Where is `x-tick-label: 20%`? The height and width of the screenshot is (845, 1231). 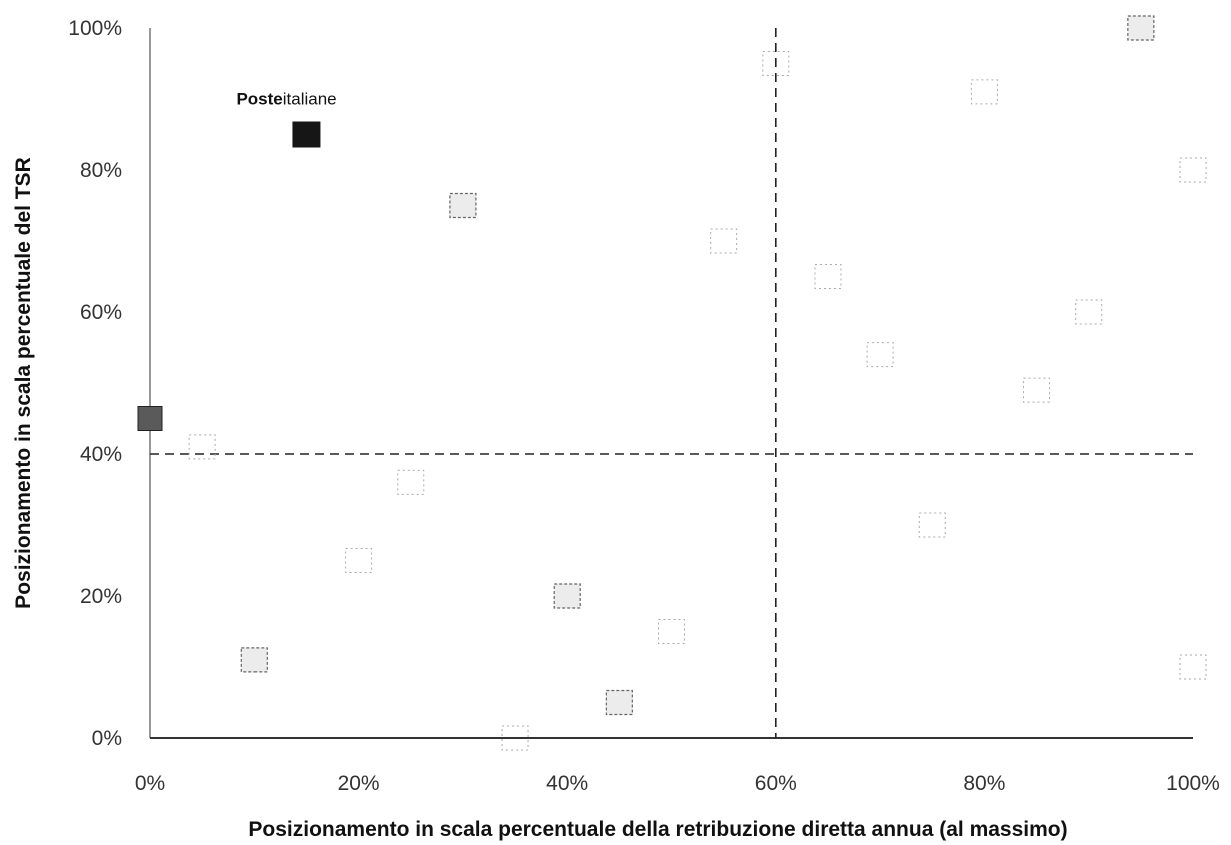
x-tick-label: 20% is located at coordinates (359, 783).